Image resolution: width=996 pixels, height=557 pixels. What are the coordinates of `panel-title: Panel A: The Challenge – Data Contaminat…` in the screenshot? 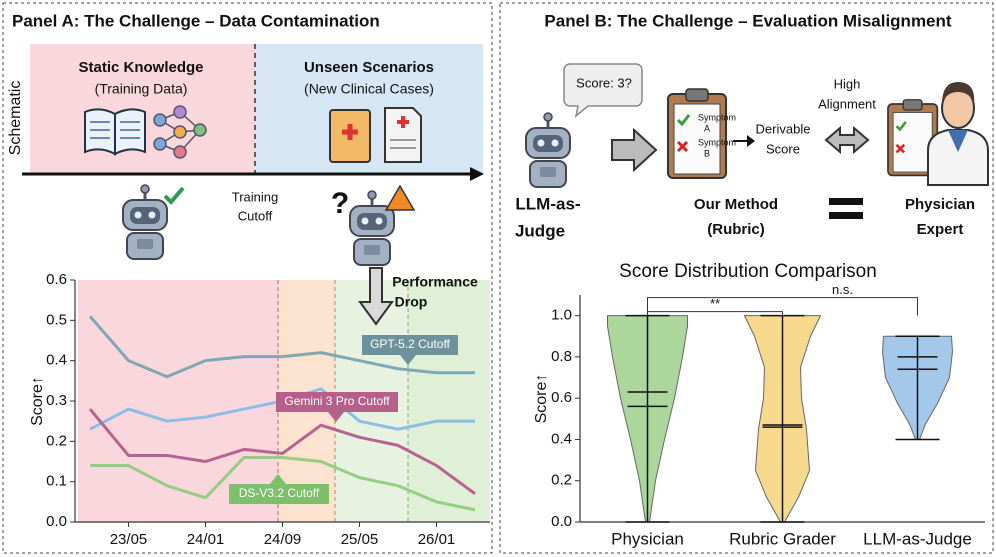 It's located at (196, 20).